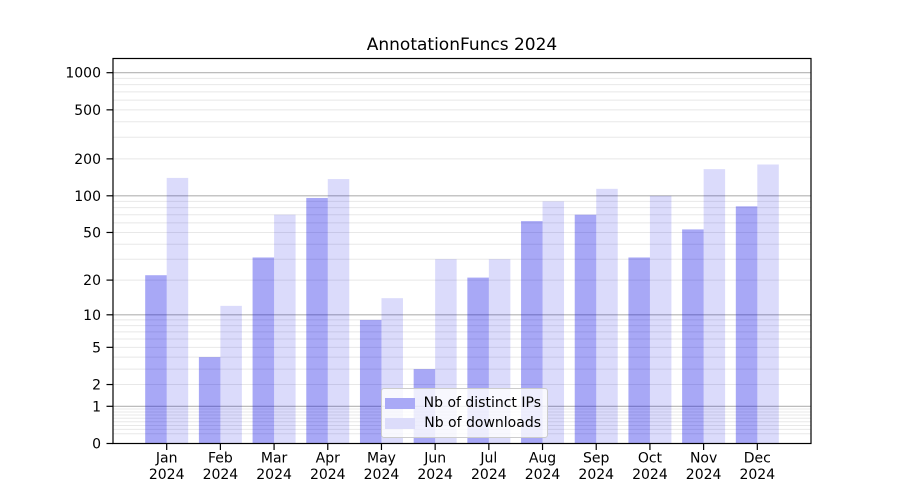  I want to click on x-tick-label: Sep 2024, so click(596, 467).